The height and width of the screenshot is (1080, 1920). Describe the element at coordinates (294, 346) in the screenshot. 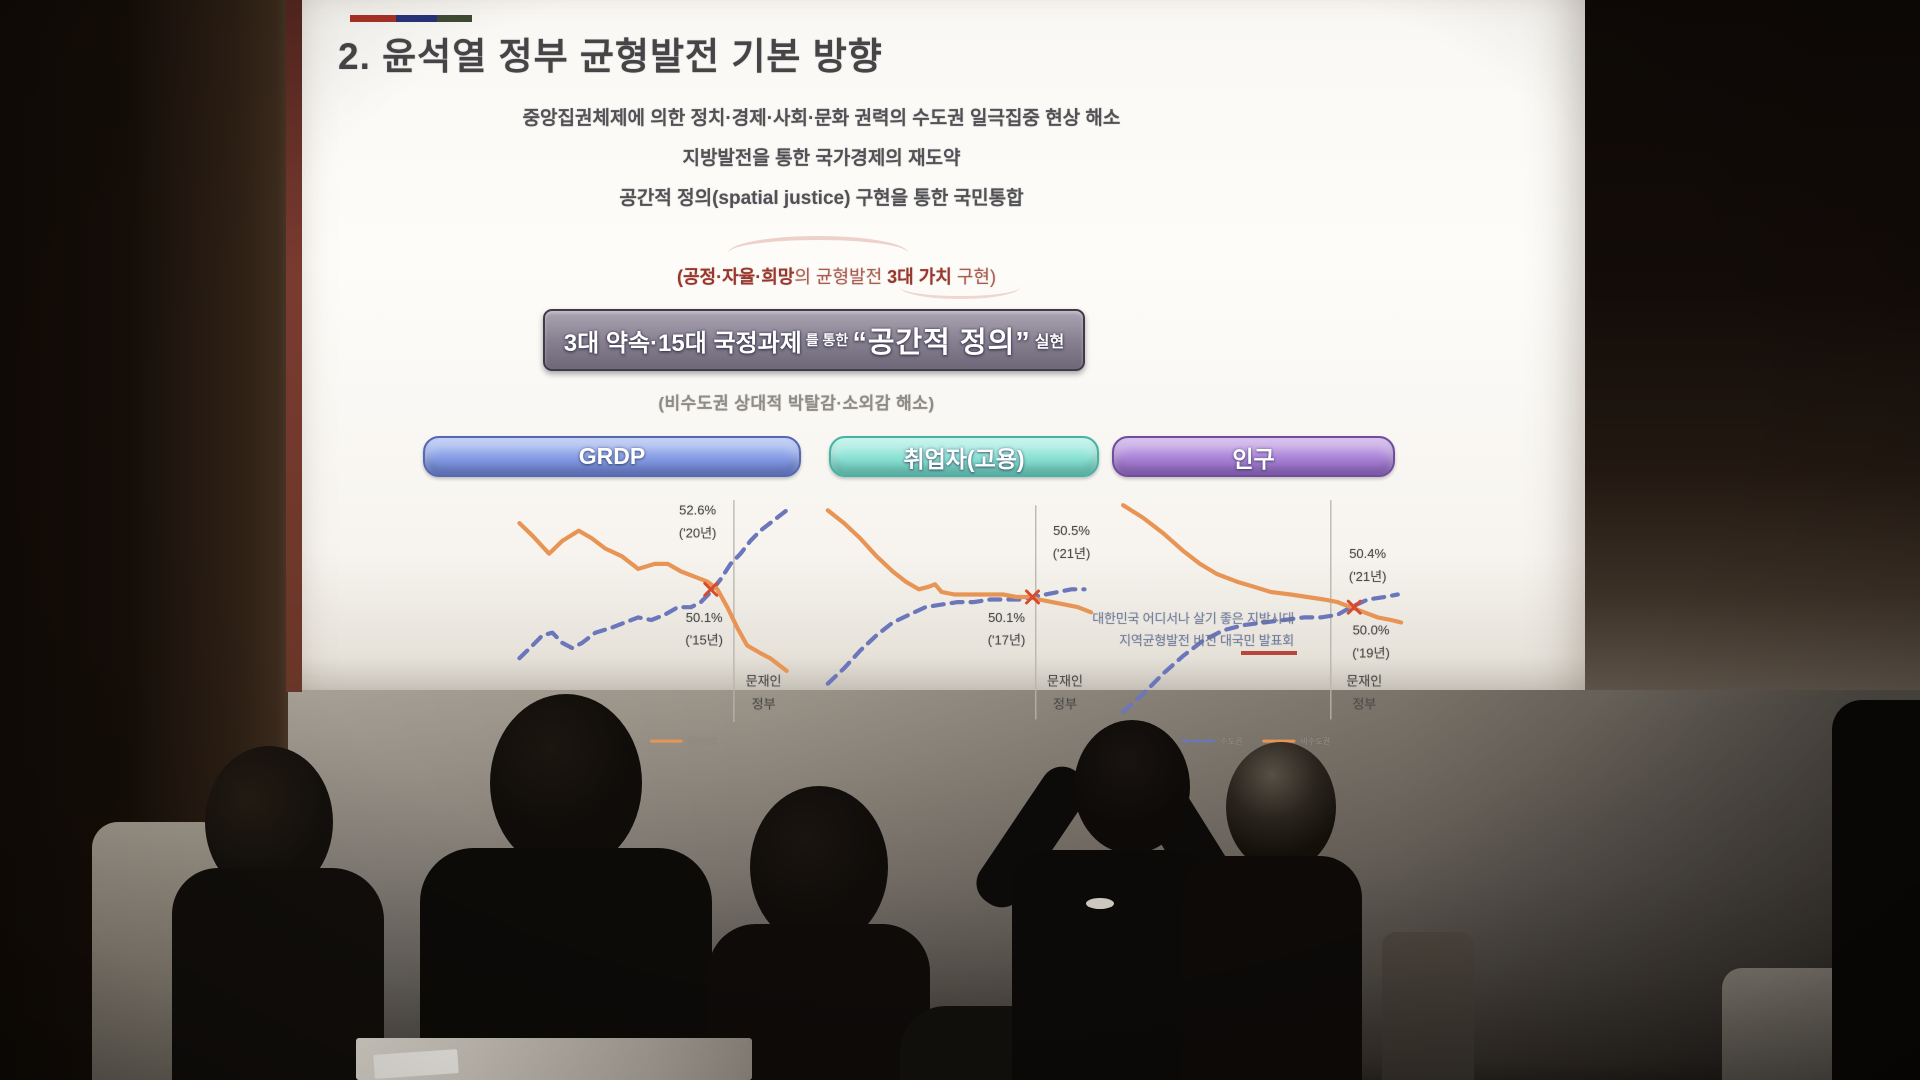

I see `screen-left-edge` at that location.